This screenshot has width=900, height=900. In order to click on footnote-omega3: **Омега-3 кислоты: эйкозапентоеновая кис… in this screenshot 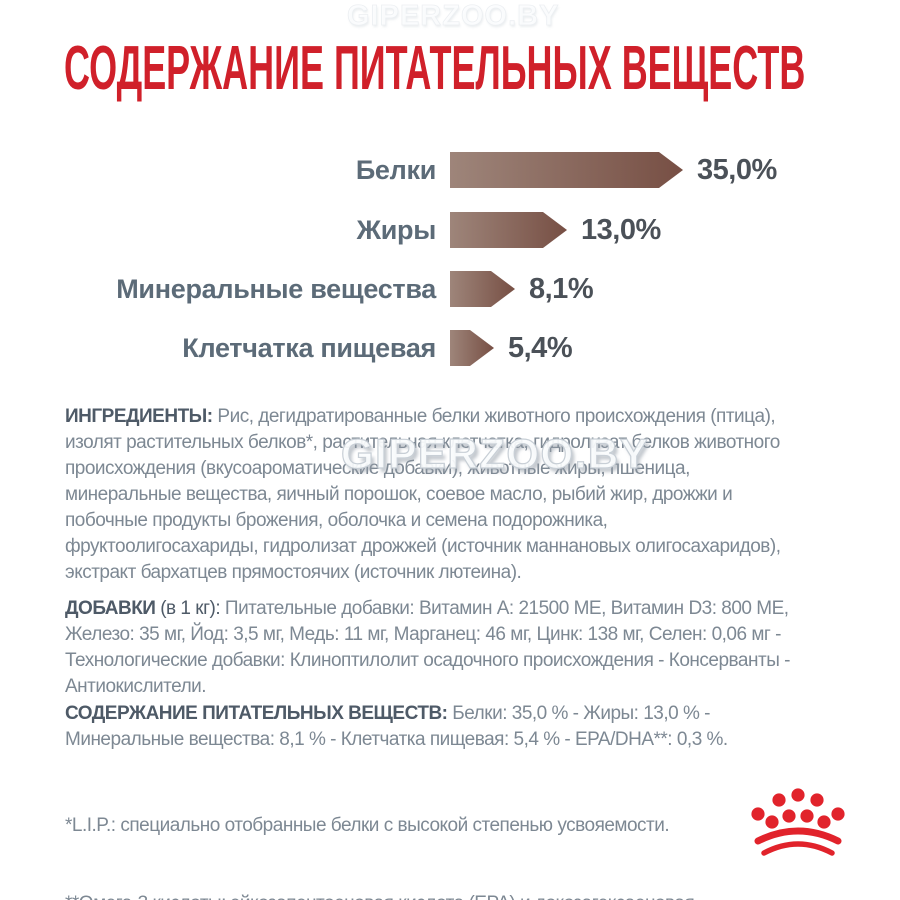, I will do `click(445, 895)`.